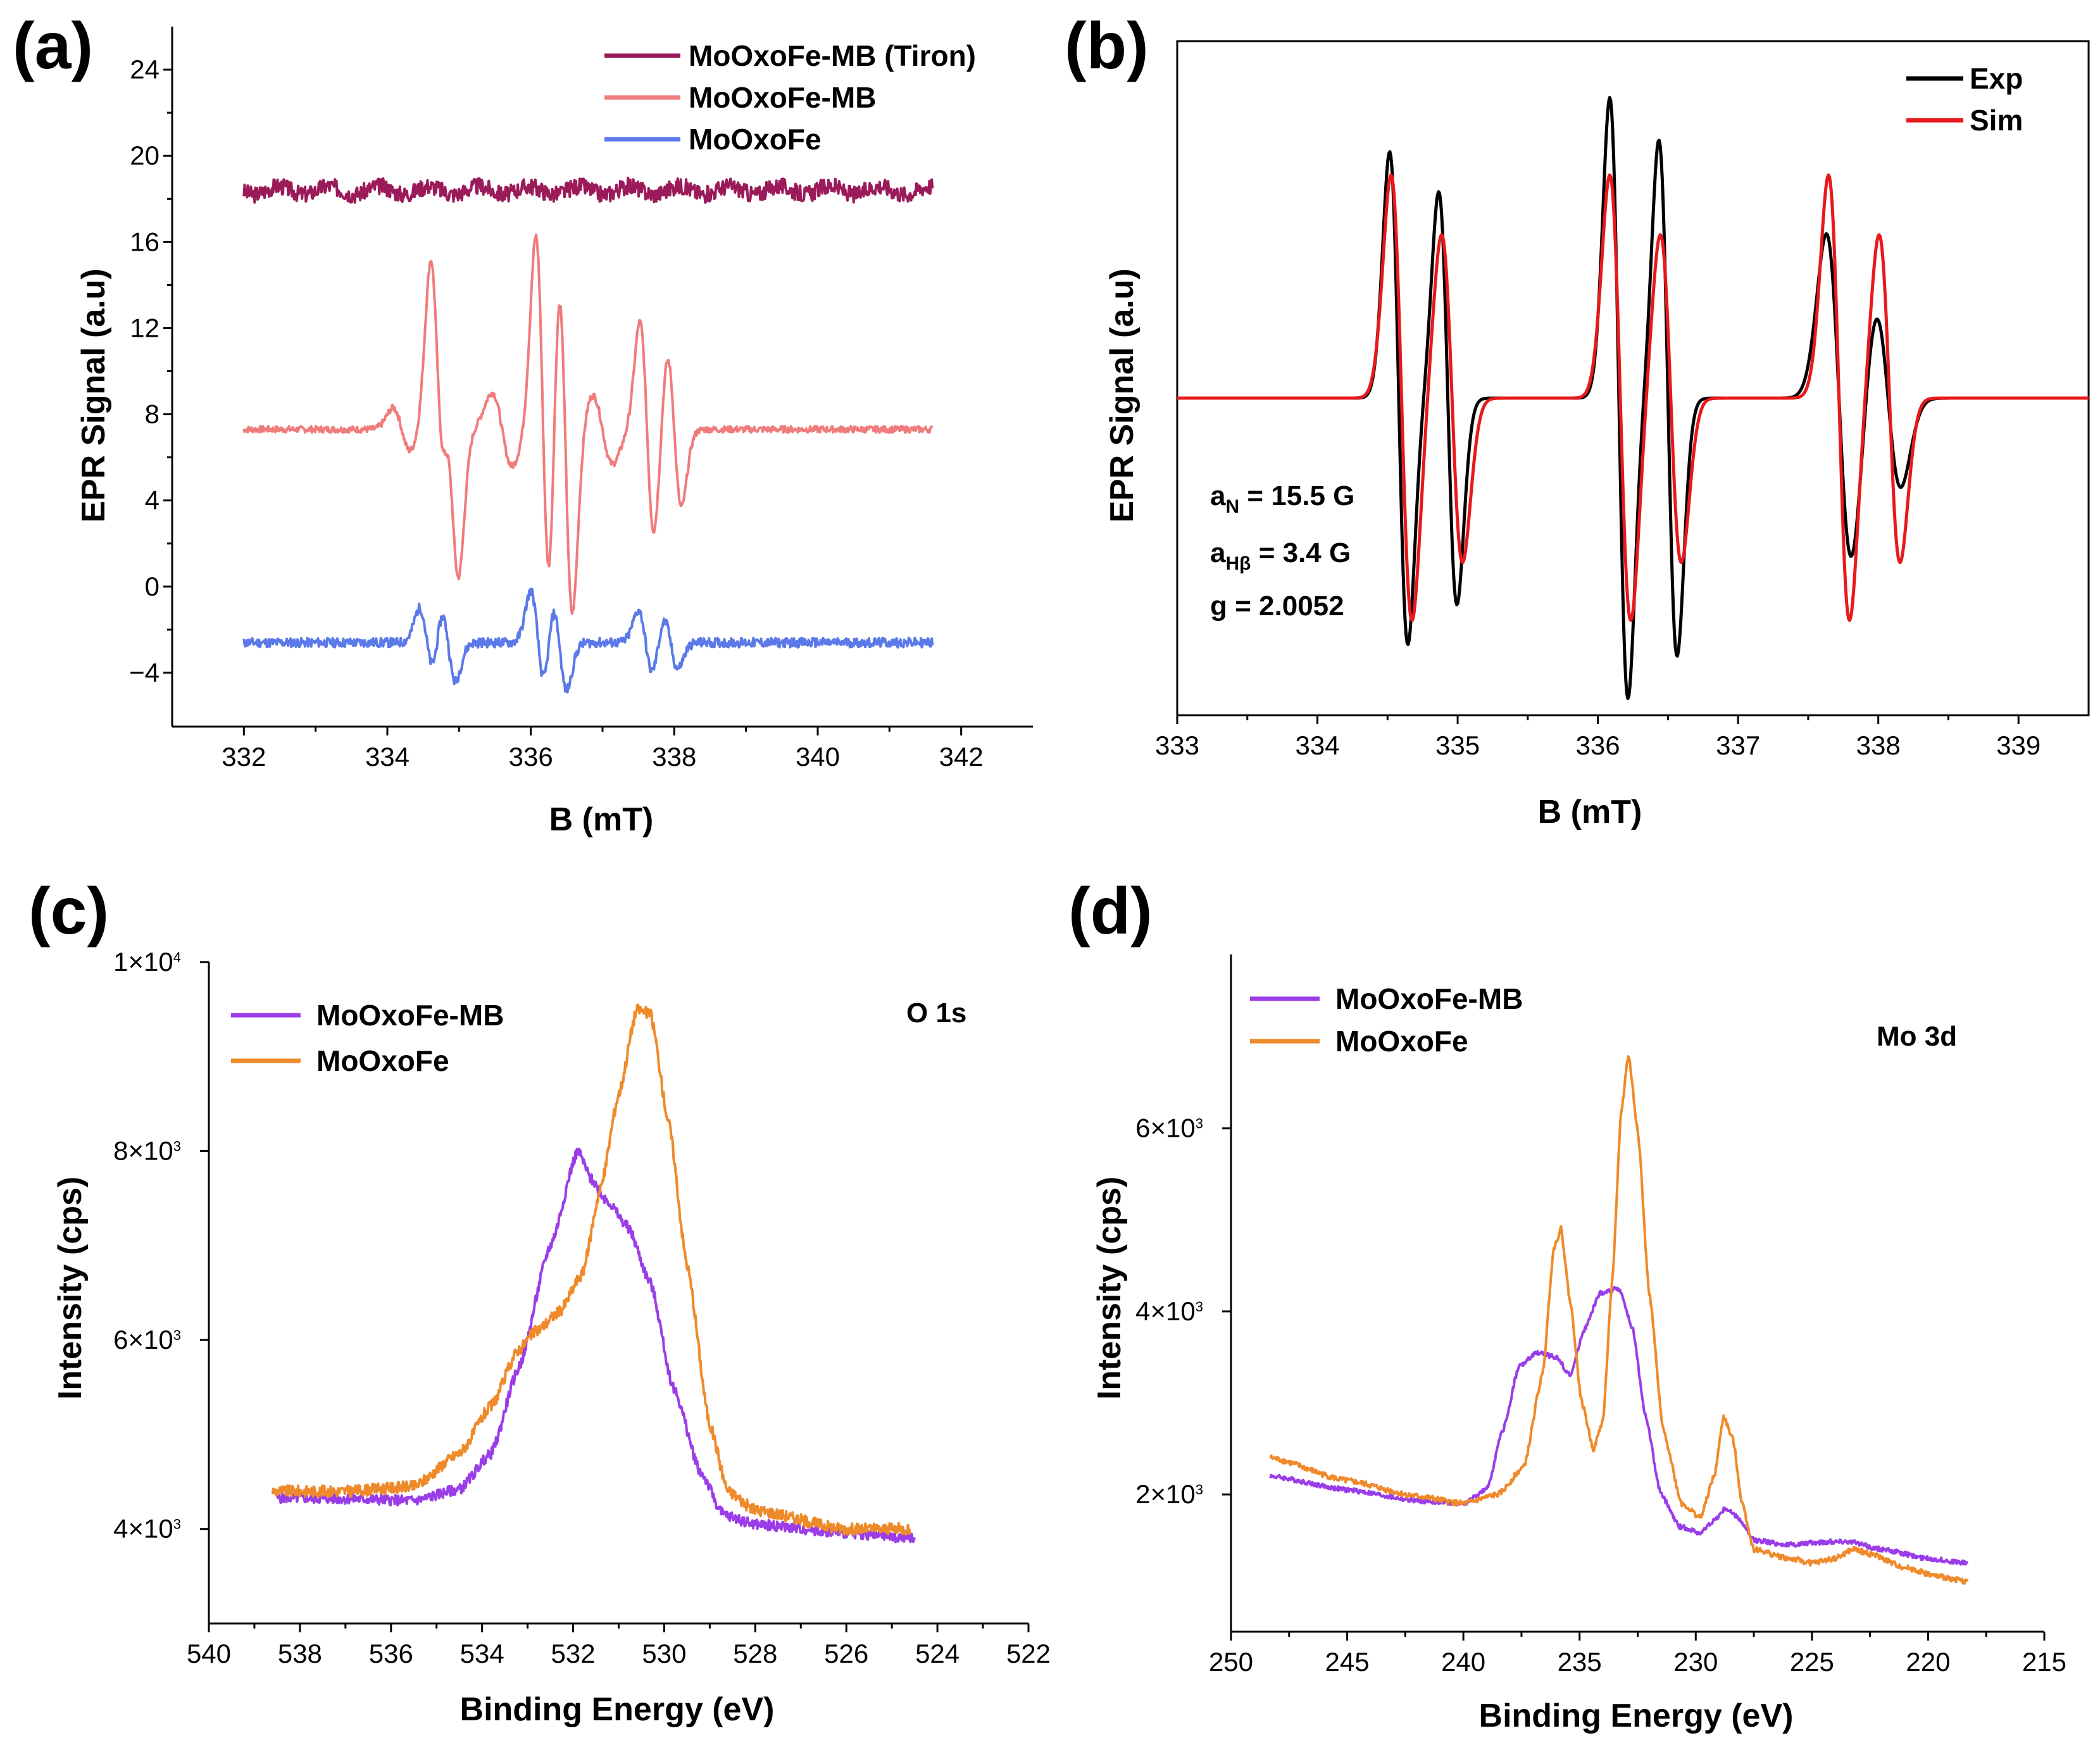  Describe the element at coordinates (144, 241) in the screenshot. I see `y-tick-label: 16` at that location.